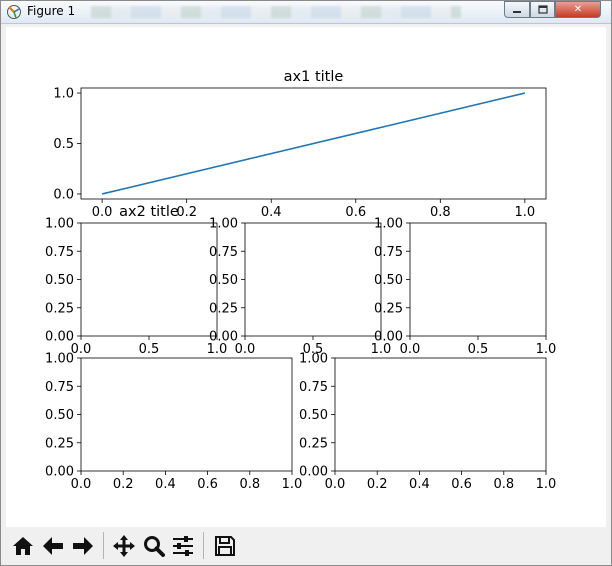 Image resolution: width=612 pixels, height=566 pixels. I want to click on axes-title: ax1 title, so click(314, 77).